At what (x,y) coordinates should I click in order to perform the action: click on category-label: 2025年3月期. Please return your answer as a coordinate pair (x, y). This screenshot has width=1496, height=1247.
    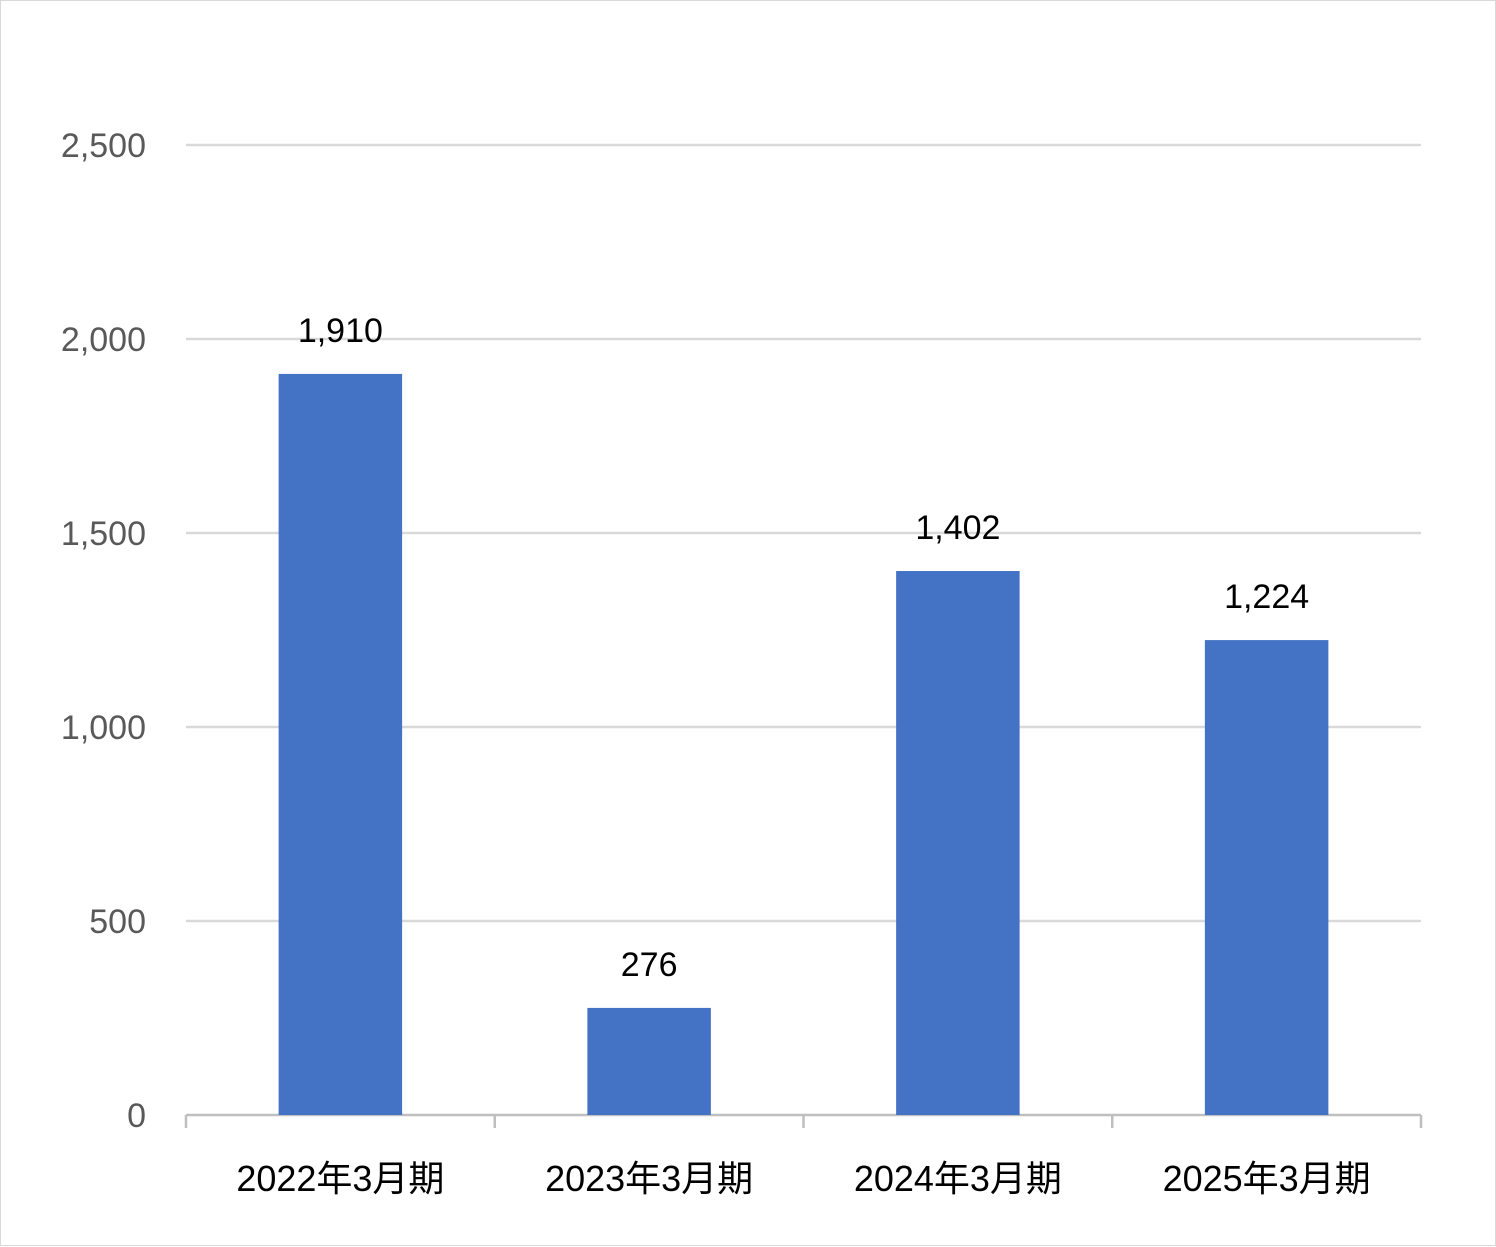
    Looking at the image, I should click on (1267, 1178).